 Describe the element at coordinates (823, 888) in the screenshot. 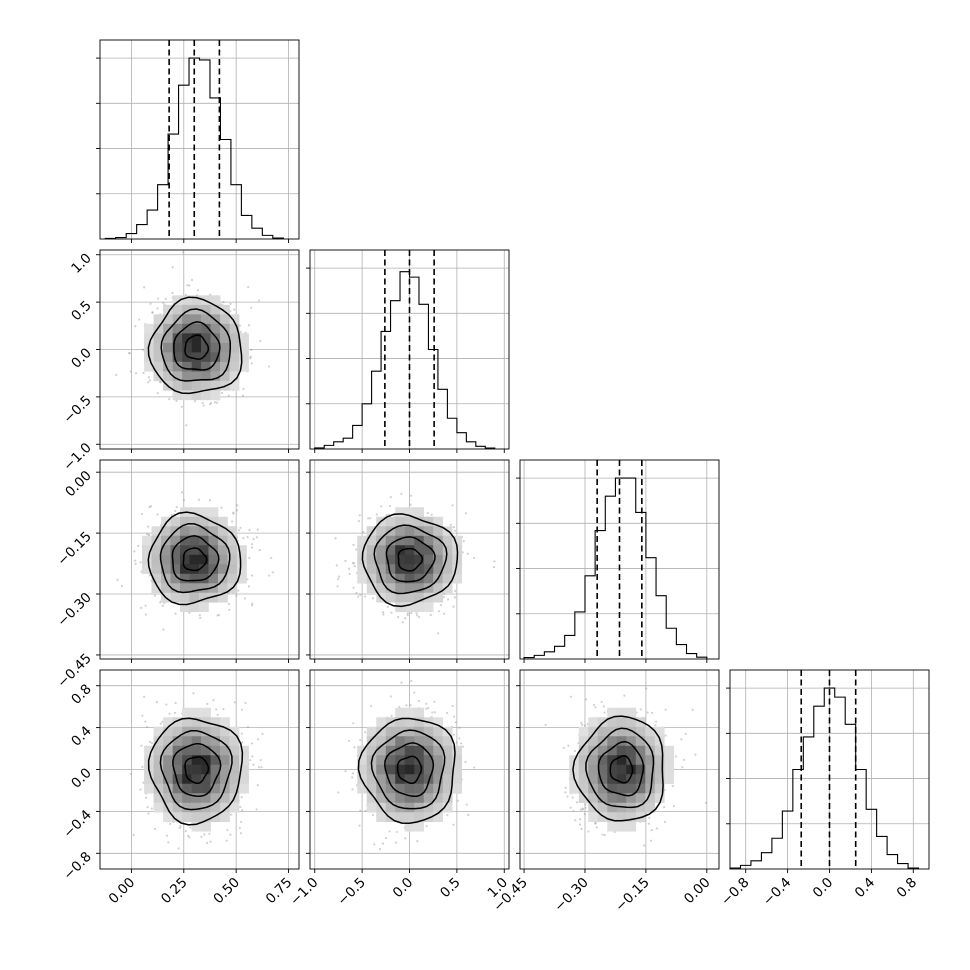

I see `x-tick-label: 0.0` at that location.